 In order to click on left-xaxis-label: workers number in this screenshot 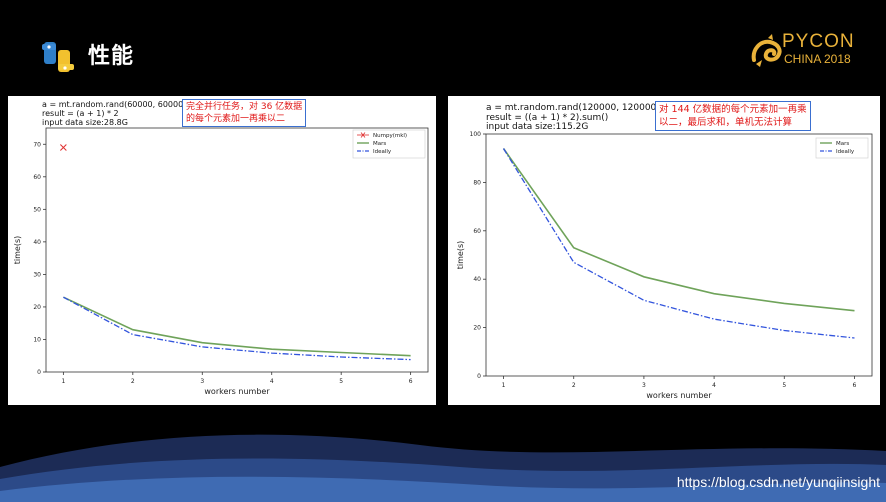, I will do `click(237, 391)`.